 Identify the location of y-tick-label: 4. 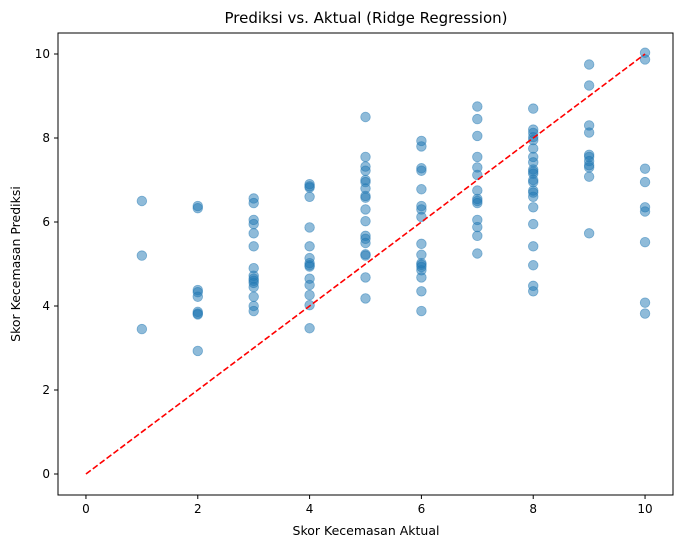
(46, 306).